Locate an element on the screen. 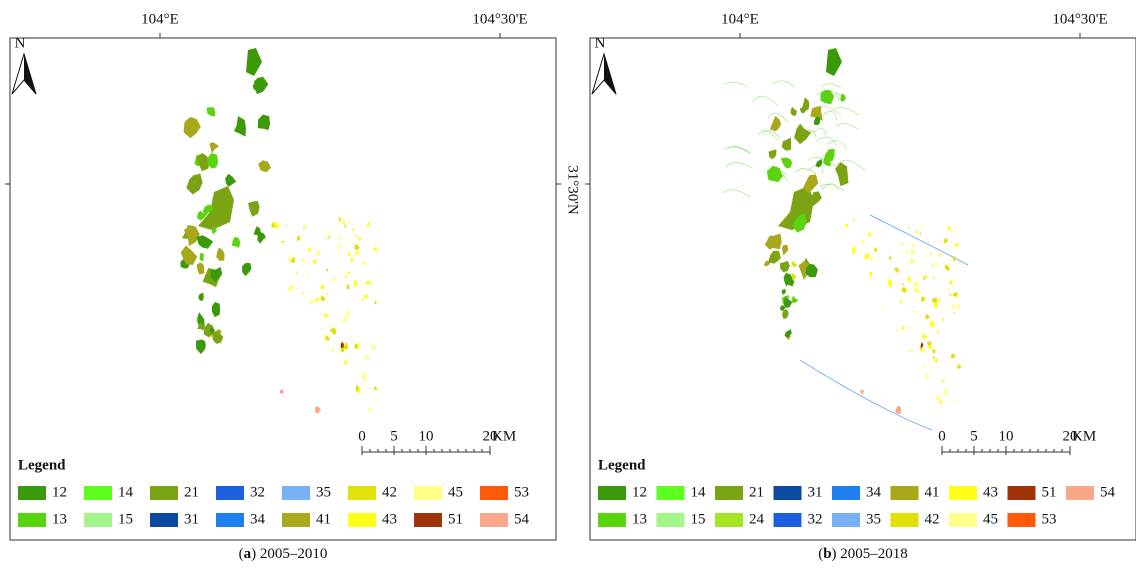 The width and height of the screenshot is (1136, 568). legend-label: 43 is located at coordinates (990, 492).